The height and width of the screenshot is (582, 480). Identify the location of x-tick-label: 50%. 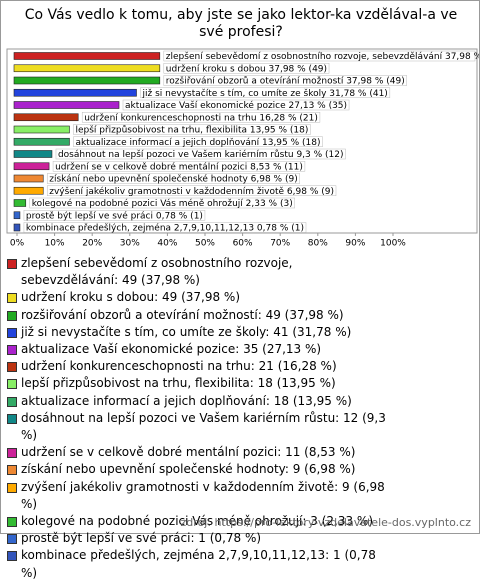
(205, 244).